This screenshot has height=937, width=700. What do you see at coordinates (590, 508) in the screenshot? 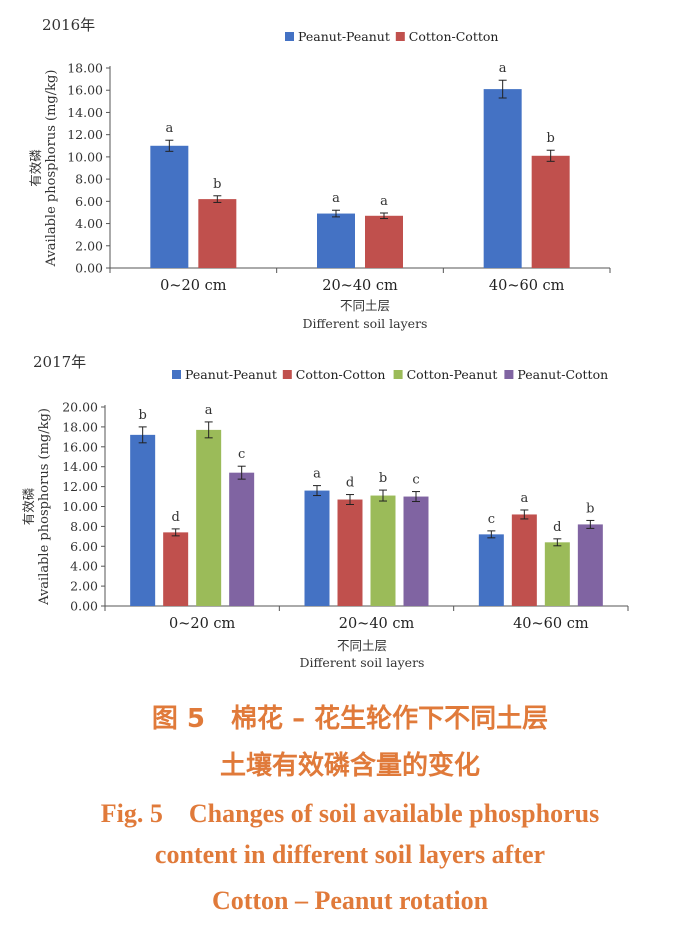
I see `significance-letter-3-2: b` at bounding box center [590, 508].